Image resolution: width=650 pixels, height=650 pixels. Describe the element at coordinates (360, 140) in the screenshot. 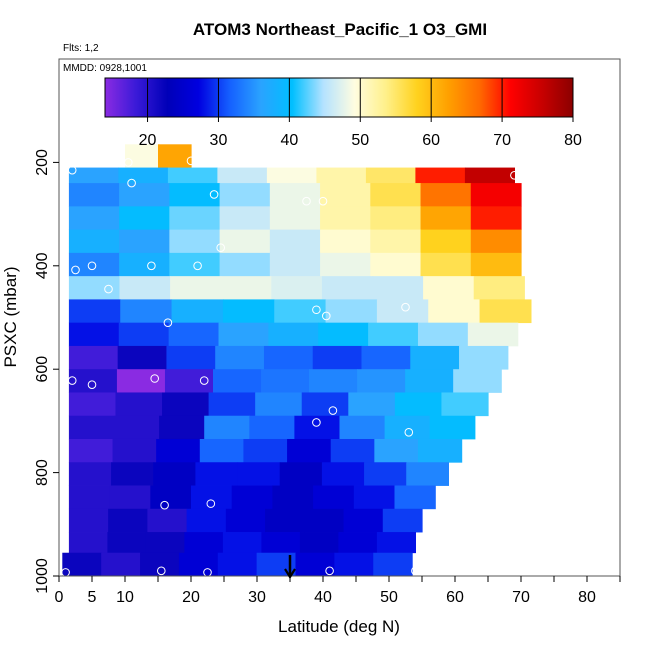

I see `colorbar-tick-label: 50` at that location.